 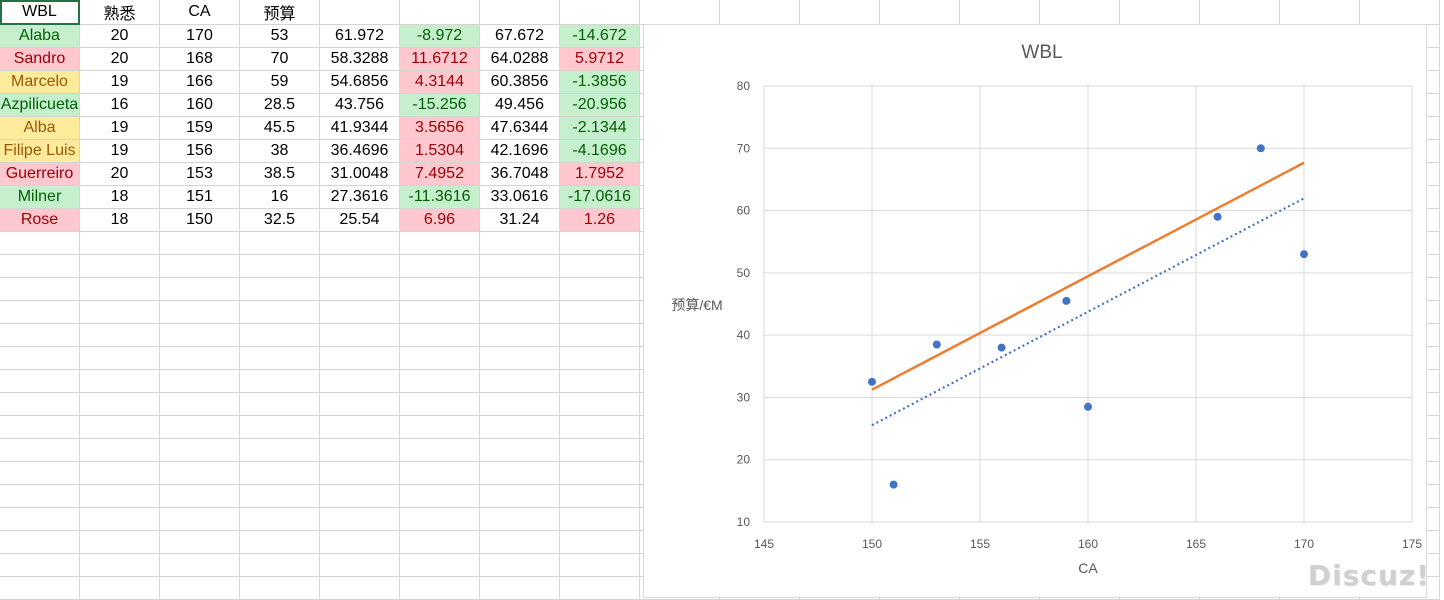 I want to click on data-cell-d1: -8.972, so click(x=439, y=36).